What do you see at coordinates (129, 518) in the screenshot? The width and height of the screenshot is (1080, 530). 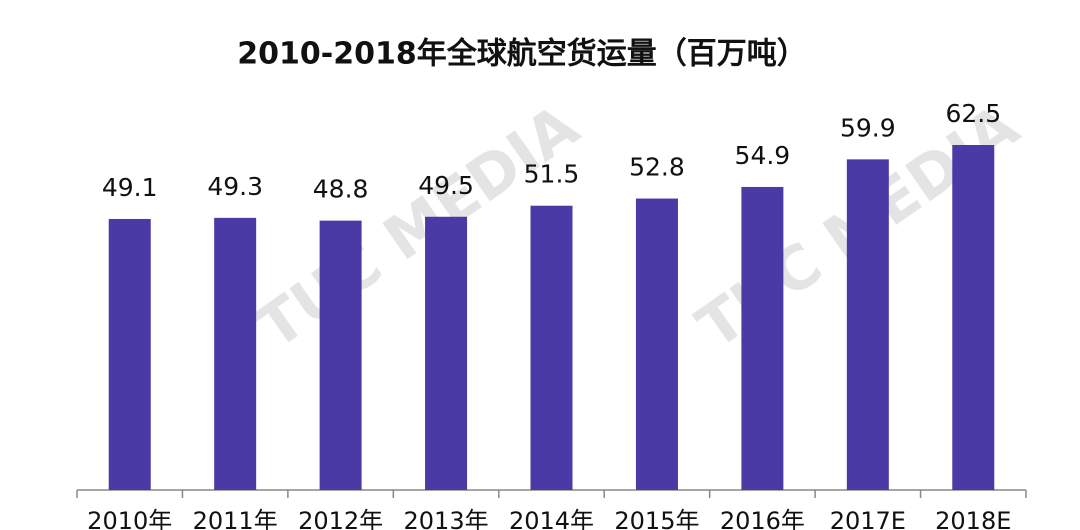 I see `x-tick-label: 2010年` at bounding box center [129, 518].